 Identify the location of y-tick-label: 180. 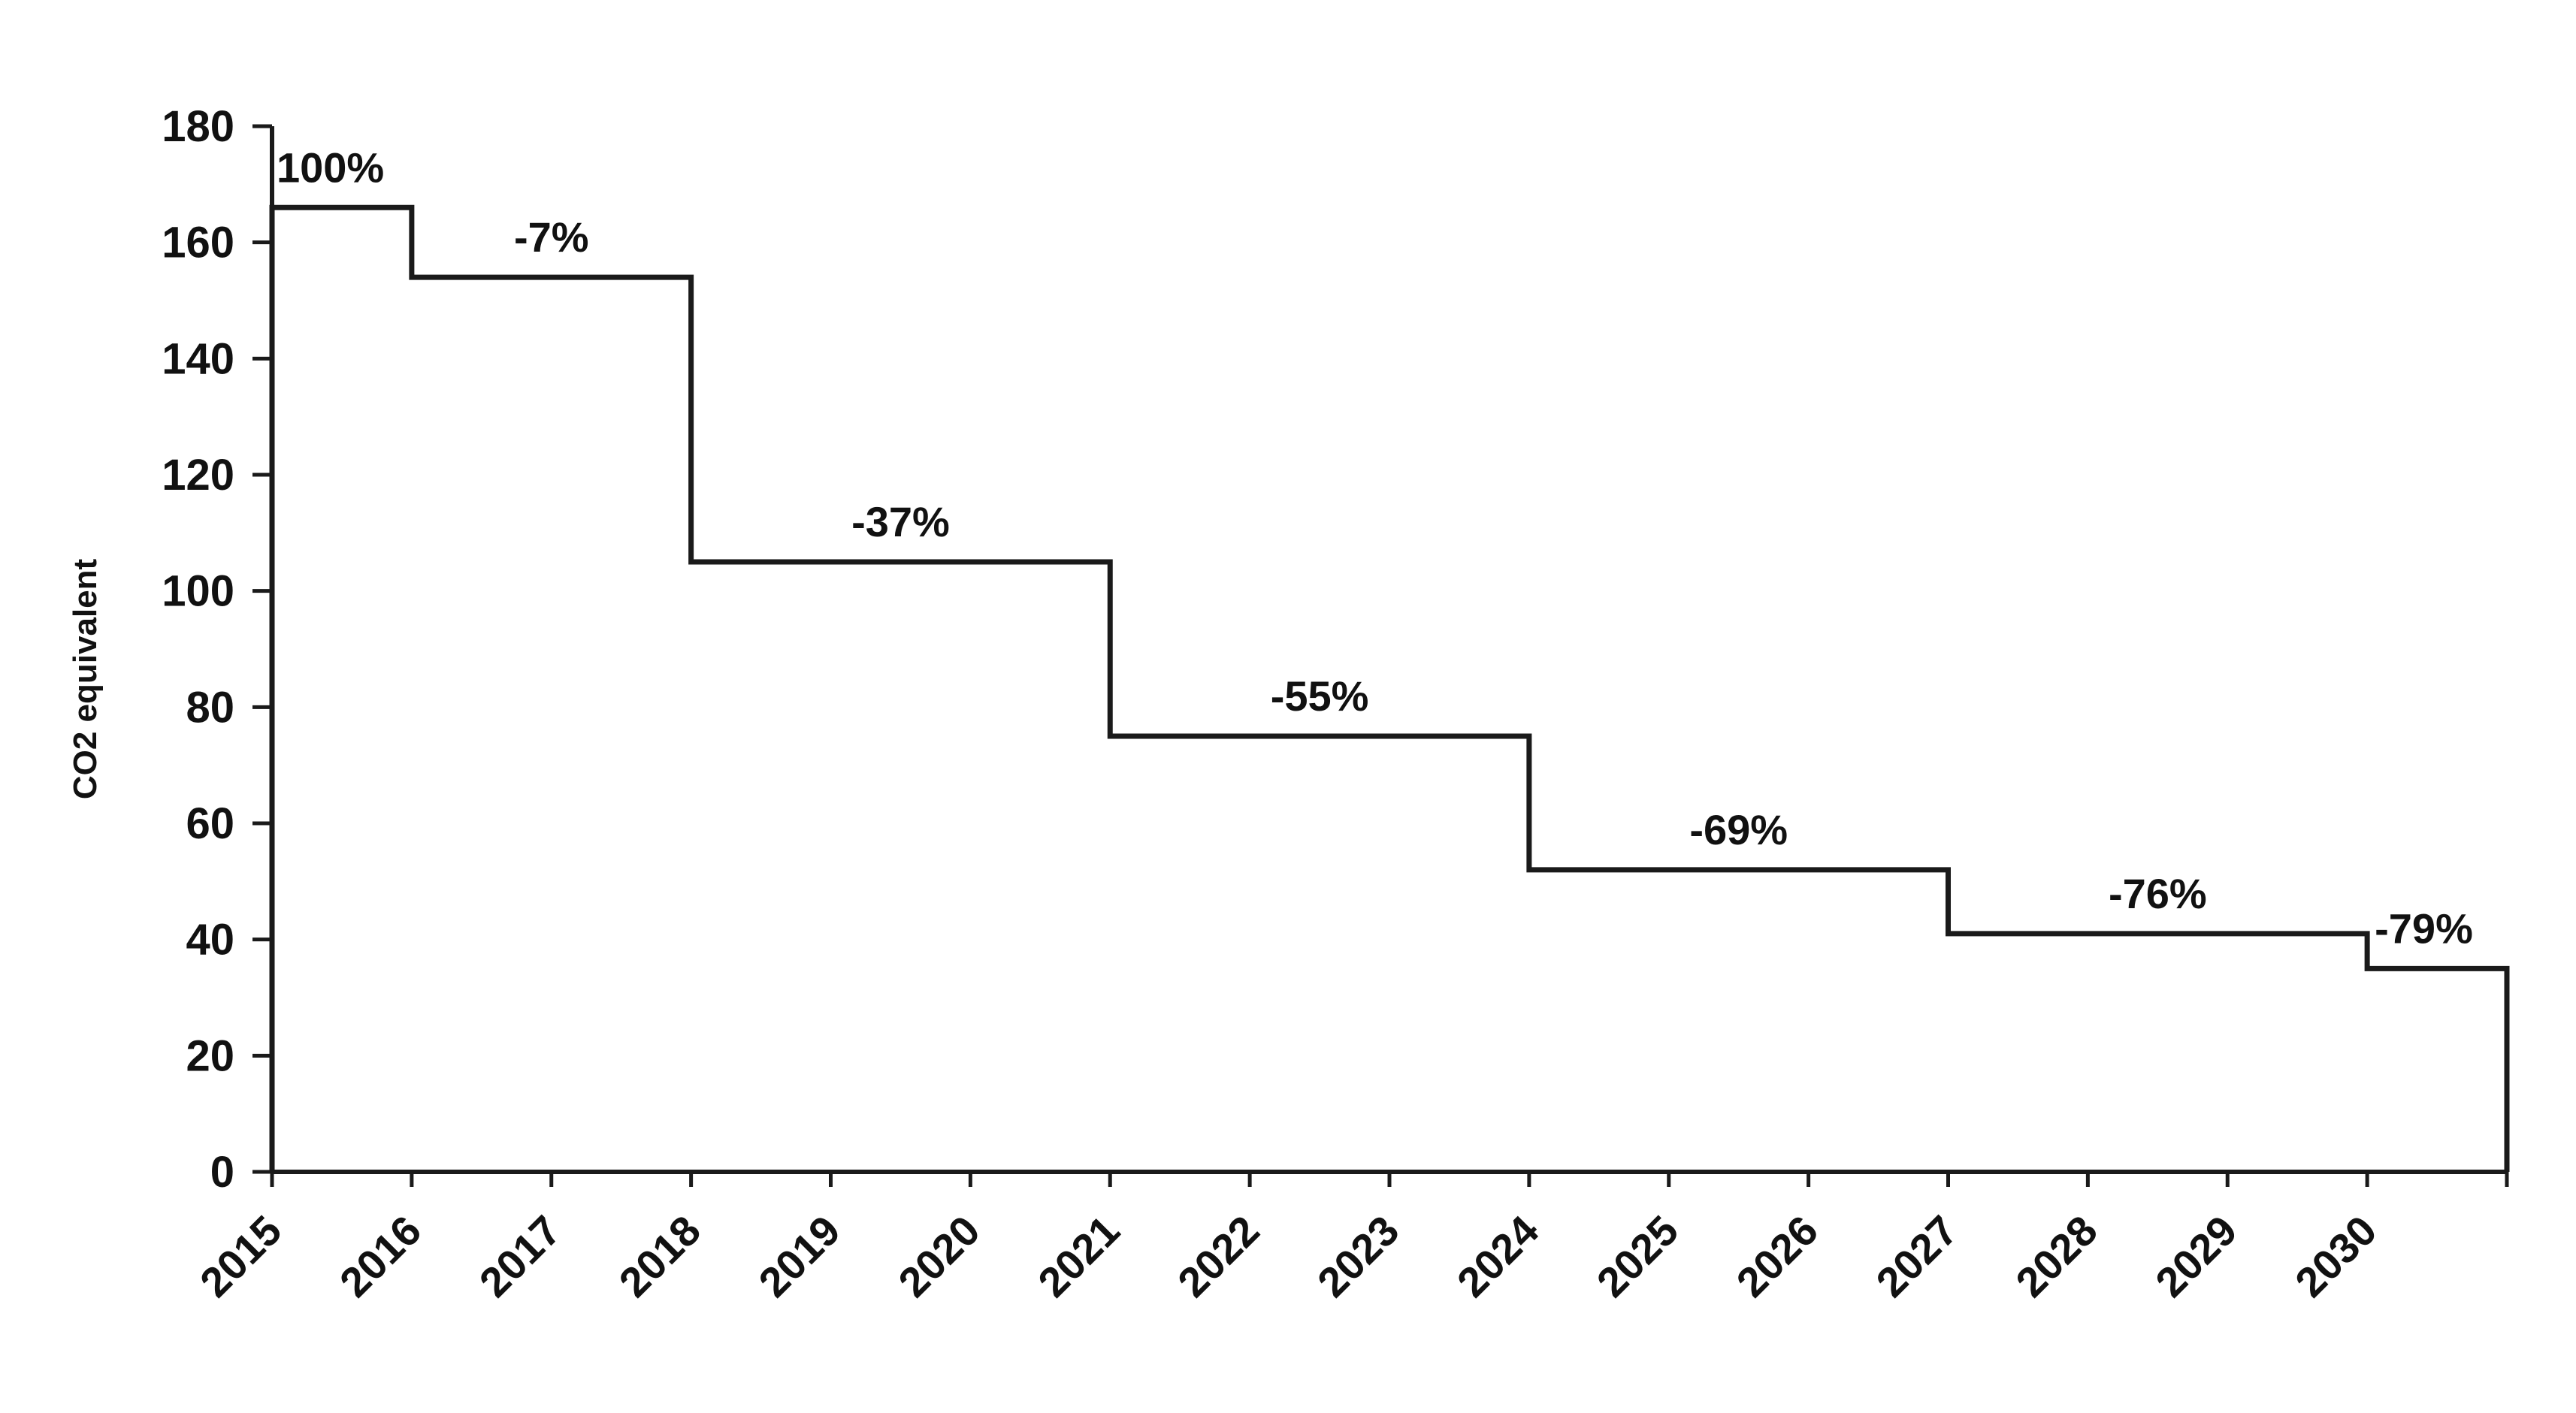
(198, 126).